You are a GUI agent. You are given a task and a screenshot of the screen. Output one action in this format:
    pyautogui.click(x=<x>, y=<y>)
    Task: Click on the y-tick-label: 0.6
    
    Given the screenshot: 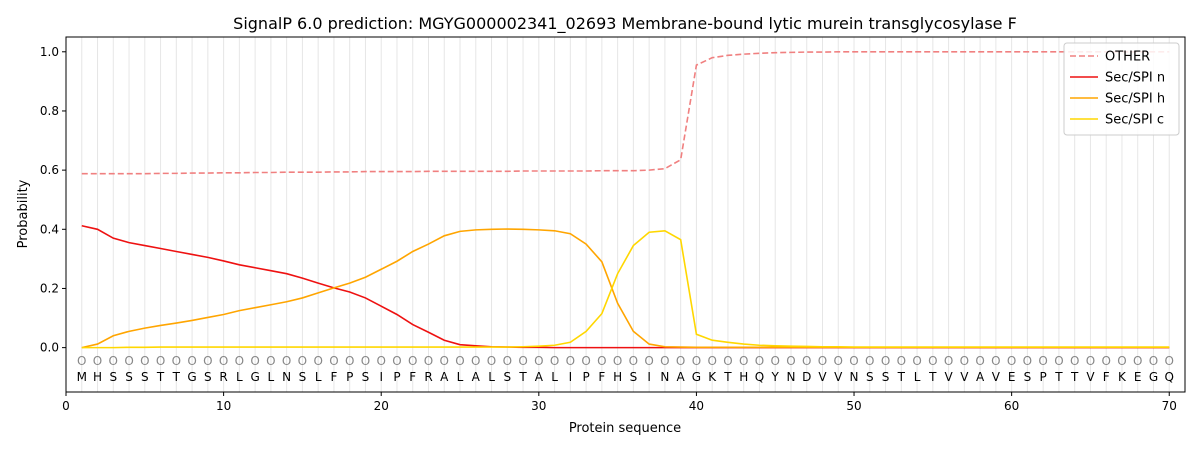 What is the action you would take?
    pyautogui.click(x=49, y=170)
    